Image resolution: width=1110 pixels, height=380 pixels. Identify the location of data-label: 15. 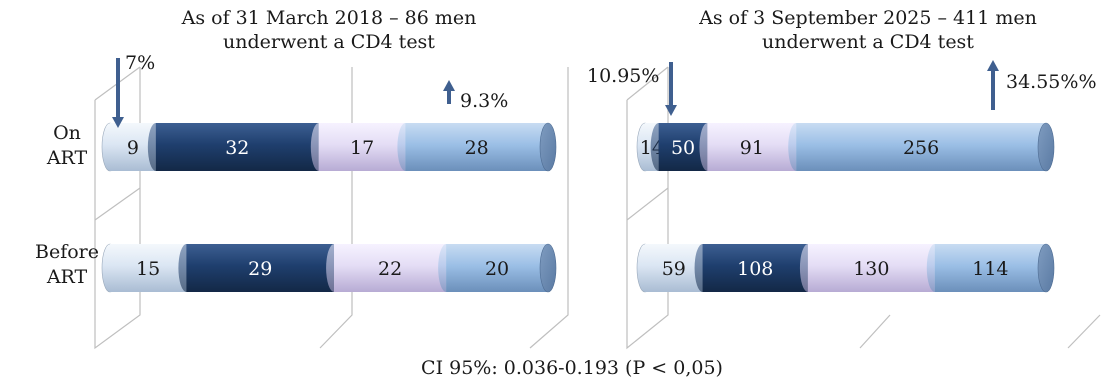
(148, 269).